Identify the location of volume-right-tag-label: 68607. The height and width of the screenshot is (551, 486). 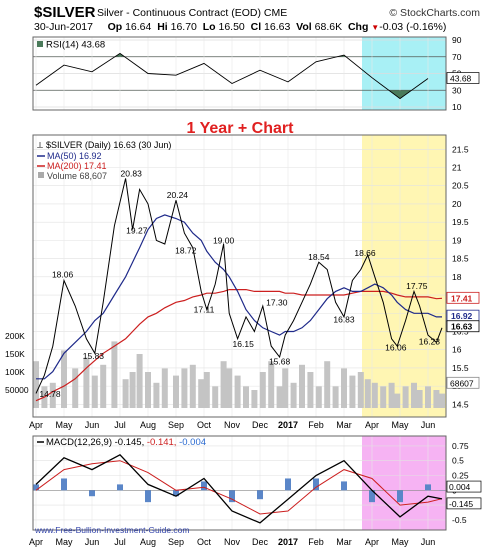
(462, 383).